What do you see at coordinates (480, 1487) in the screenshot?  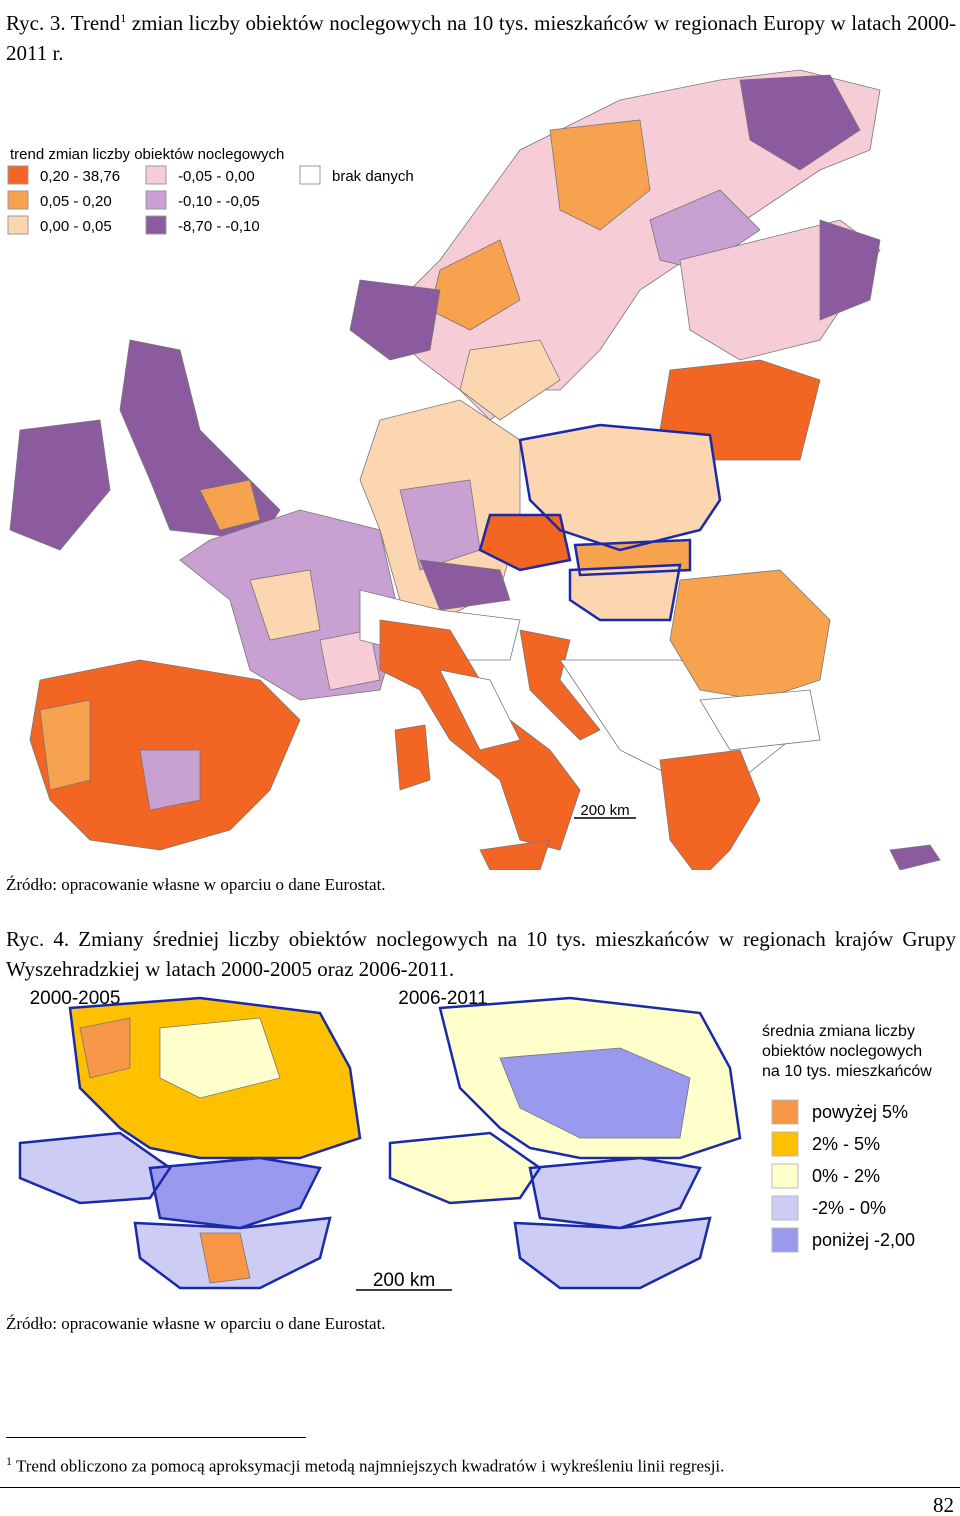 I see `page-rule` at bounding box center [480, 1487].